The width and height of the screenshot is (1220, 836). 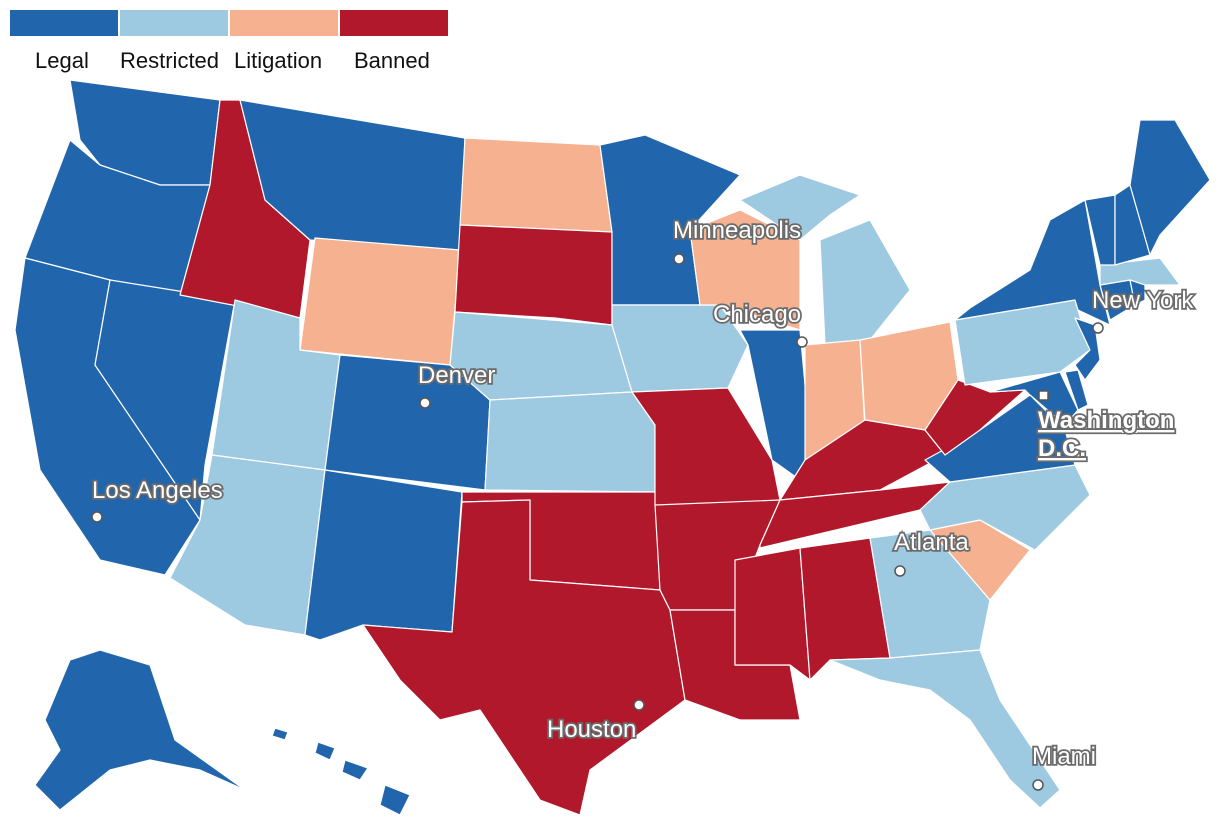 What do you see at coordinates (425, 403) in the screenshot?
I see `denver-marker` at bounding box center [425, 403].